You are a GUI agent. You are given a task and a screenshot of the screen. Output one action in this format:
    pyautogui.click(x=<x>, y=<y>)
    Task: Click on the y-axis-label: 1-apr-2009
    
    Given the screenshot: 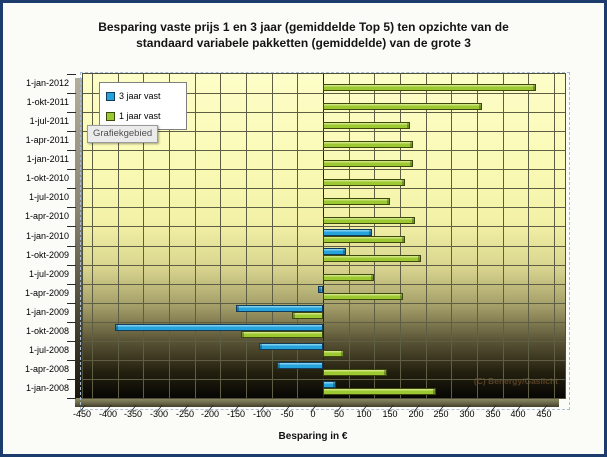 What is the action you would take?
    pyautogui.click(x=46, y=293)
    